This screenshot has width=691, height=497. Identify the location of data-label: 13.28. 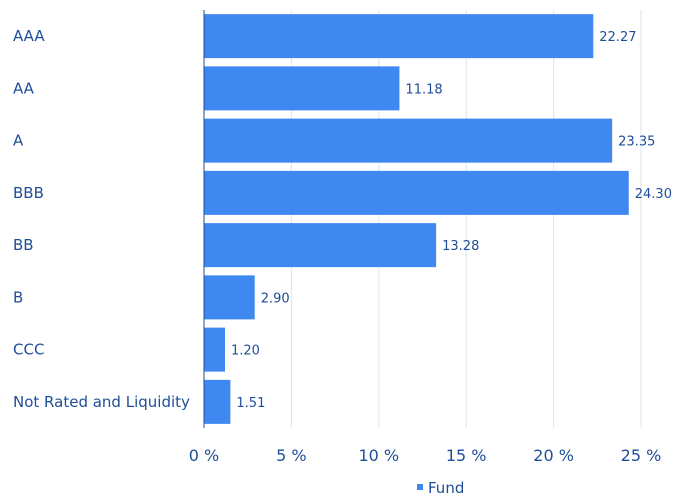
(460, 246).